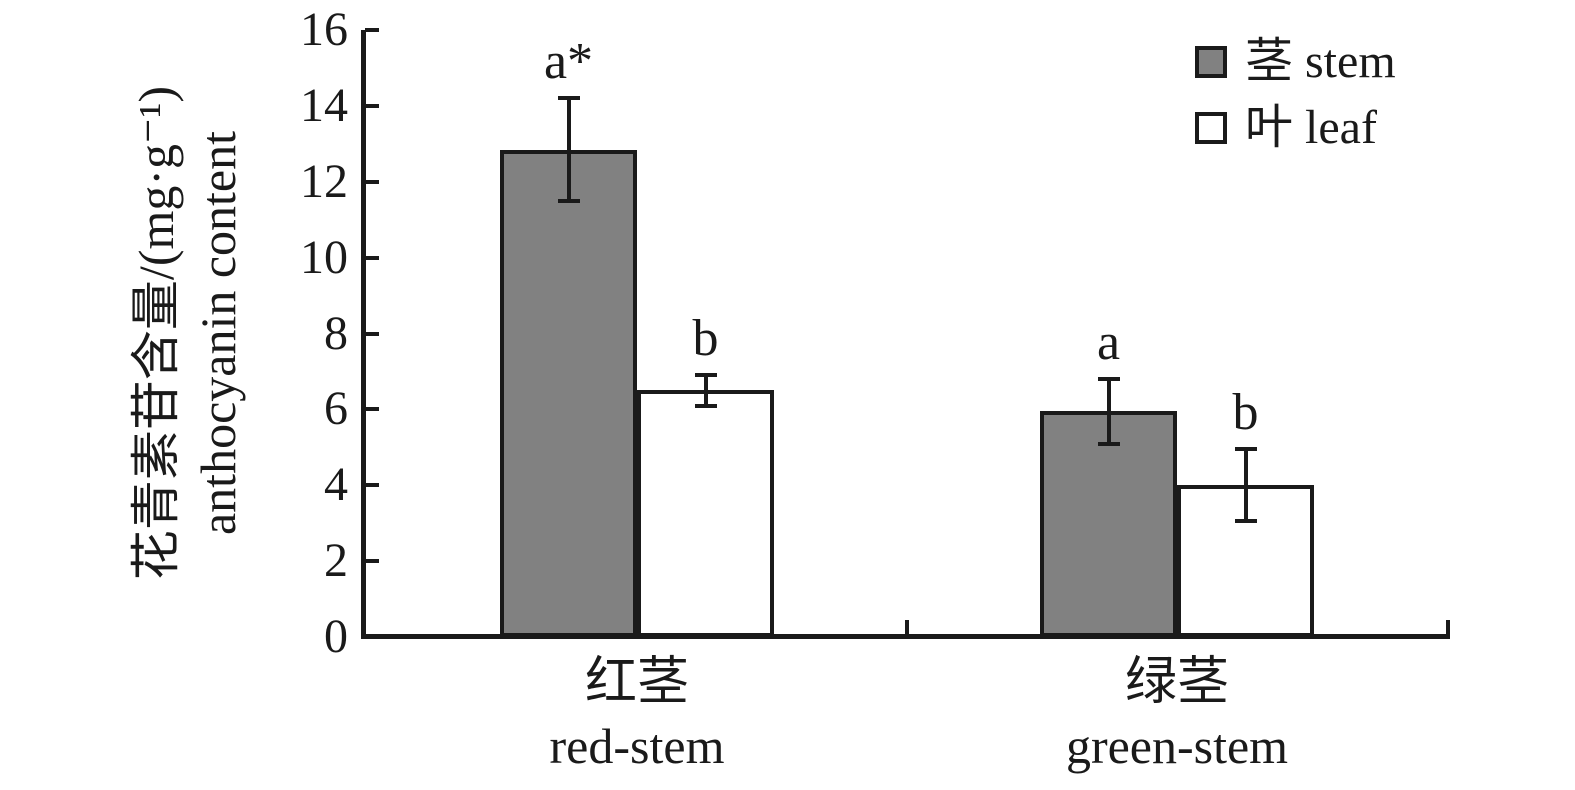 The width and height of the screenshot is (1575, 790). I want to click on category-label-red-stem: 红茎 red-stem, so click(637, 713).